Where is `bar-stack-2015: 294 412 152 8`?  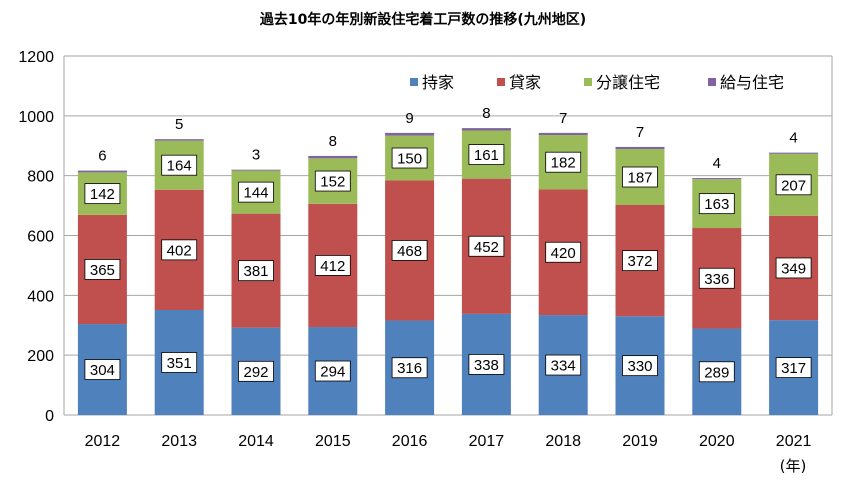
bar-stack-2015: 294 412 152 8 is located at coordinates (333, 274).